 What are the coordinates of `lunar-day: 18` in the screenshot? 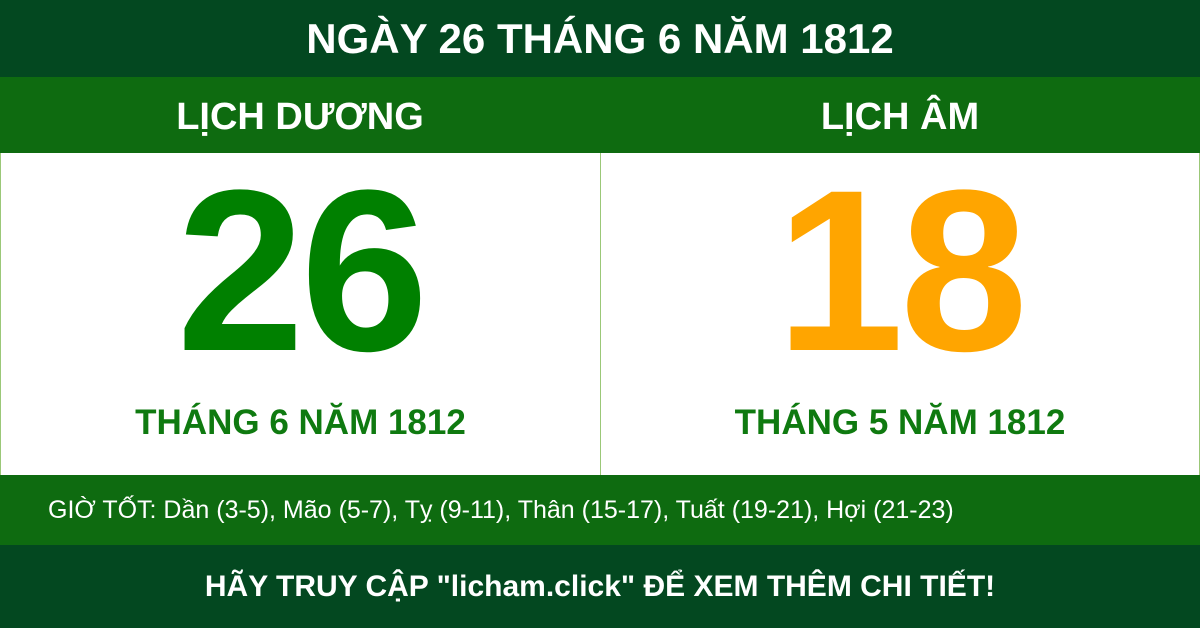 It's located at (902, 270).